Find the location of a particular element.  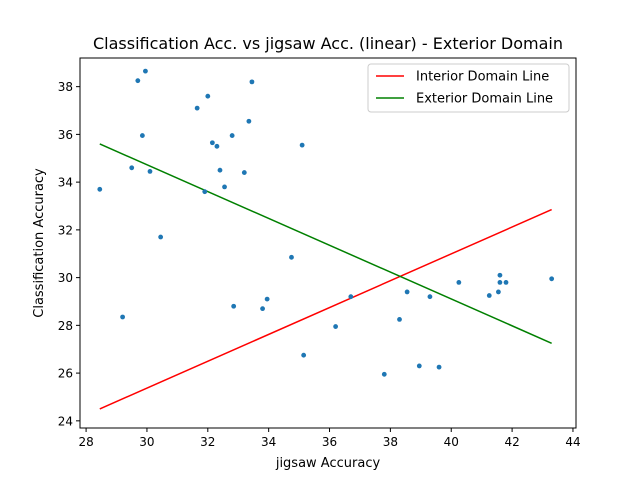

y-tick-label: 24 is located at coordinates (65, 421).